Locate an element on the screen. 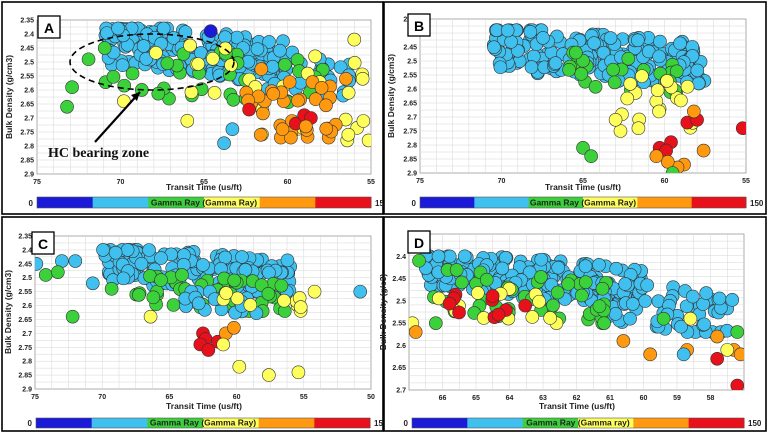  x-tick-label: 55 is located at coordinates (371, 182).